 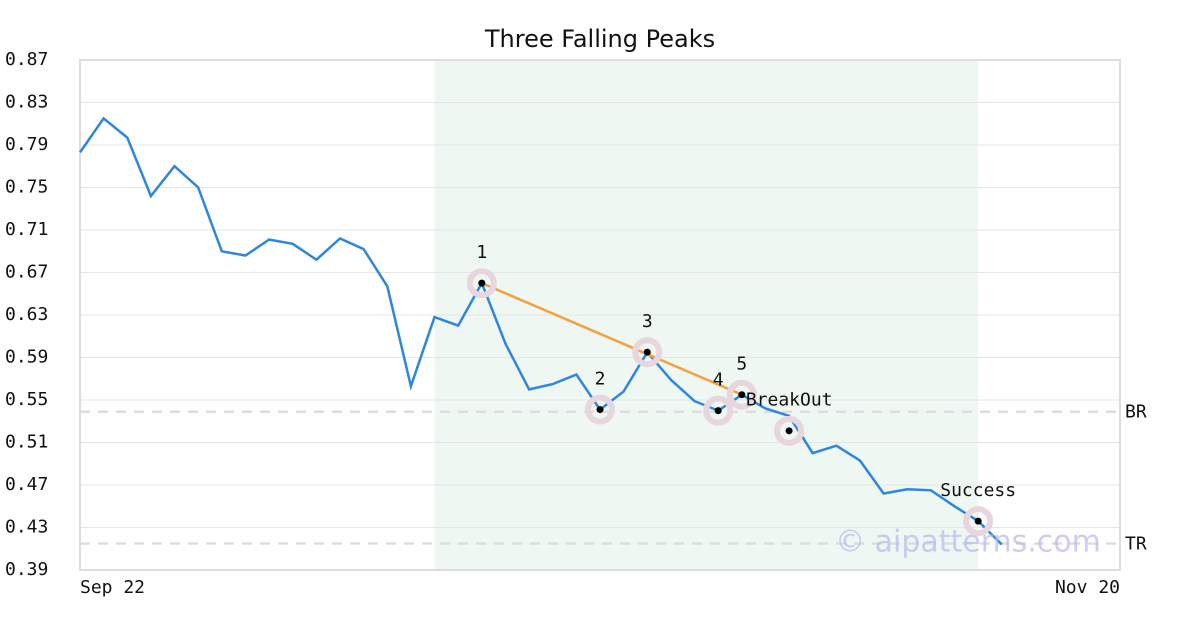 What do you see at coordinates (26, 399) in the screenshot?
I see `y-tick-label: 0.55` at bounding box center [26, 399].